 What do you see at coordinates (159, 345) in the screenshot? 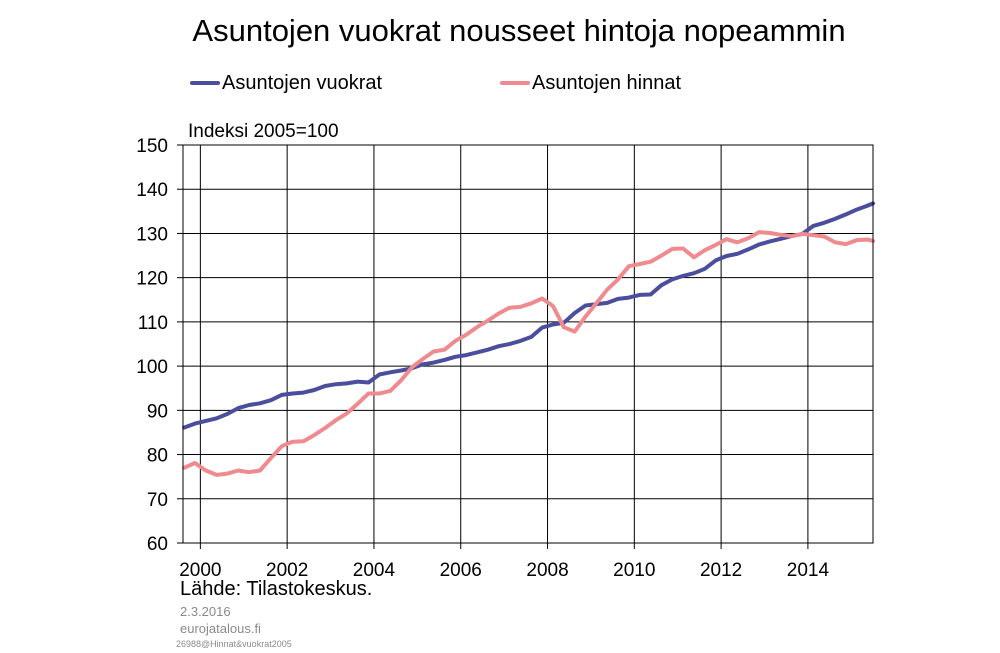
I see `y-axis-ticks: 60 70 80 90 100 110 120 130 140 150` at bounding box center [159, 345].